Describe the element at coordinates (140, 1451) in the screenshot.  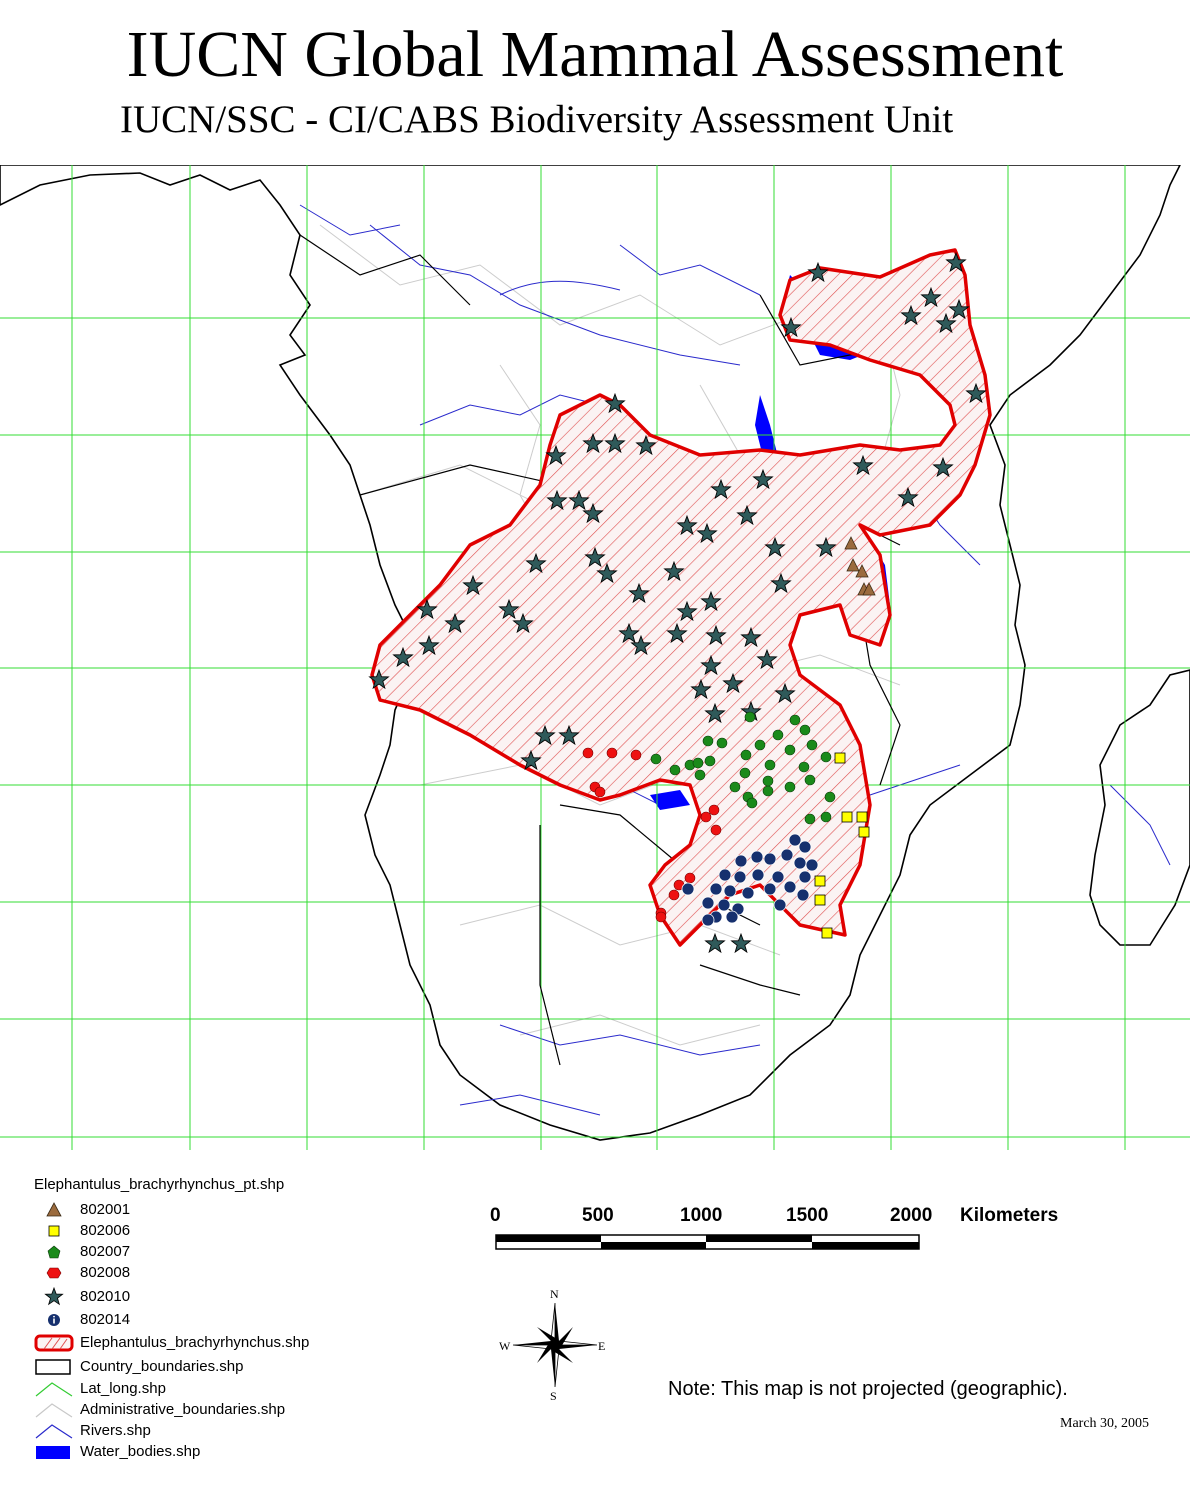
I see `legend-label: Water_bodies.shp` at that location.